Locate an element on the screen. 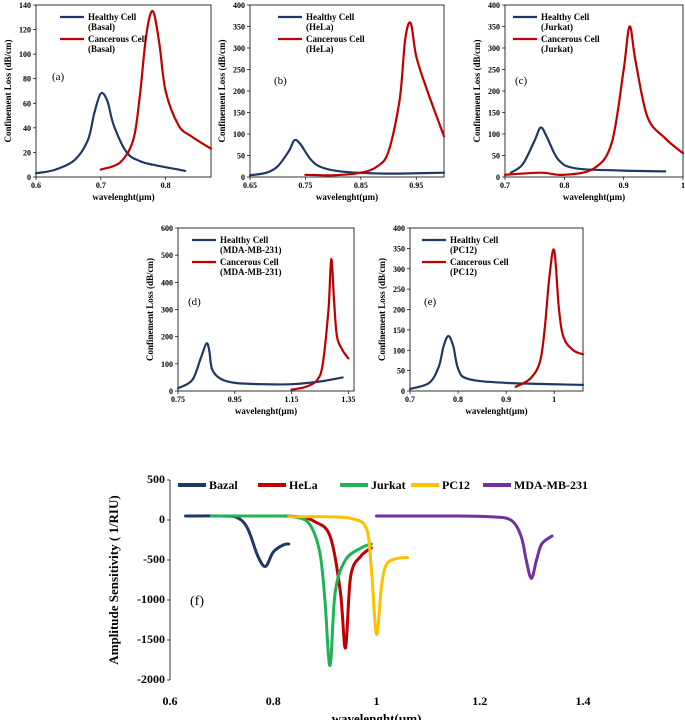  y-tick-label: 20 is located at coordinates (27, 152).